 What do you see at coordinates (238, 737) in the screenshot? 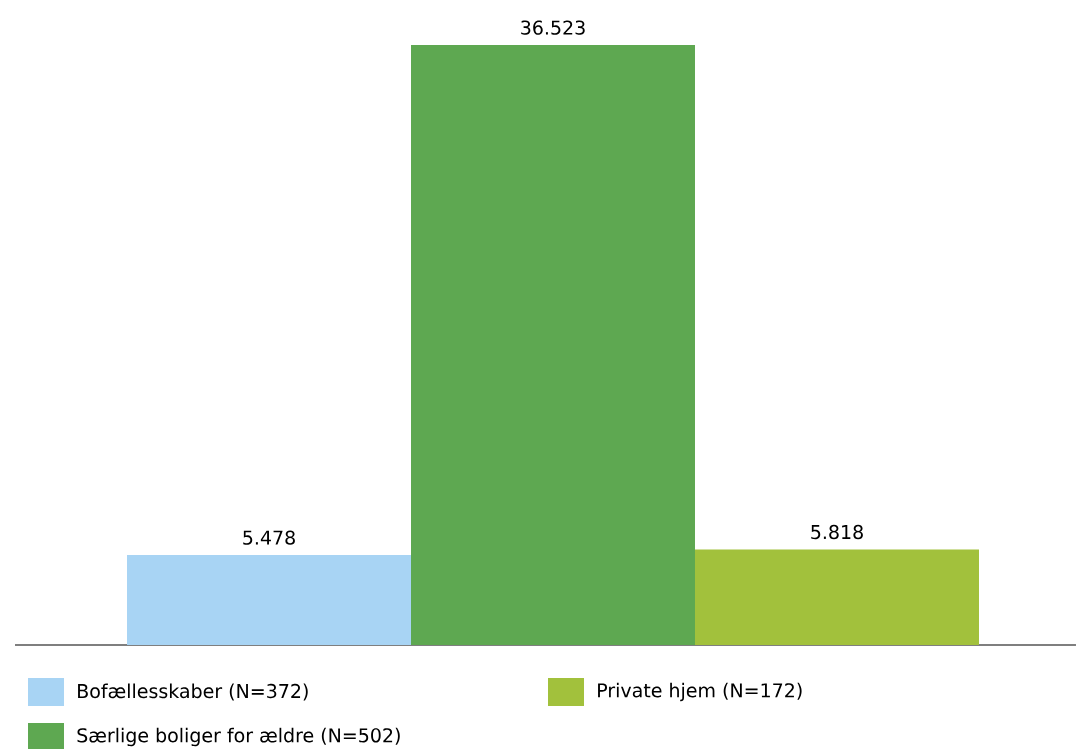
I see `legend-label: Særlige boliger for ældre (N=502)` at bounding box center [238, 737].